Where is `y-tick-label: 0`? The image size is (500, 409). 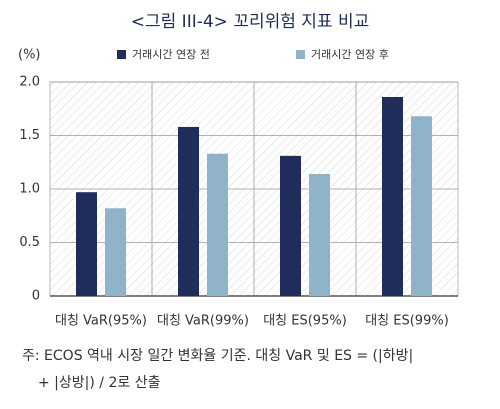 y-tick-label: 0 is located at coordinates (36, 296).